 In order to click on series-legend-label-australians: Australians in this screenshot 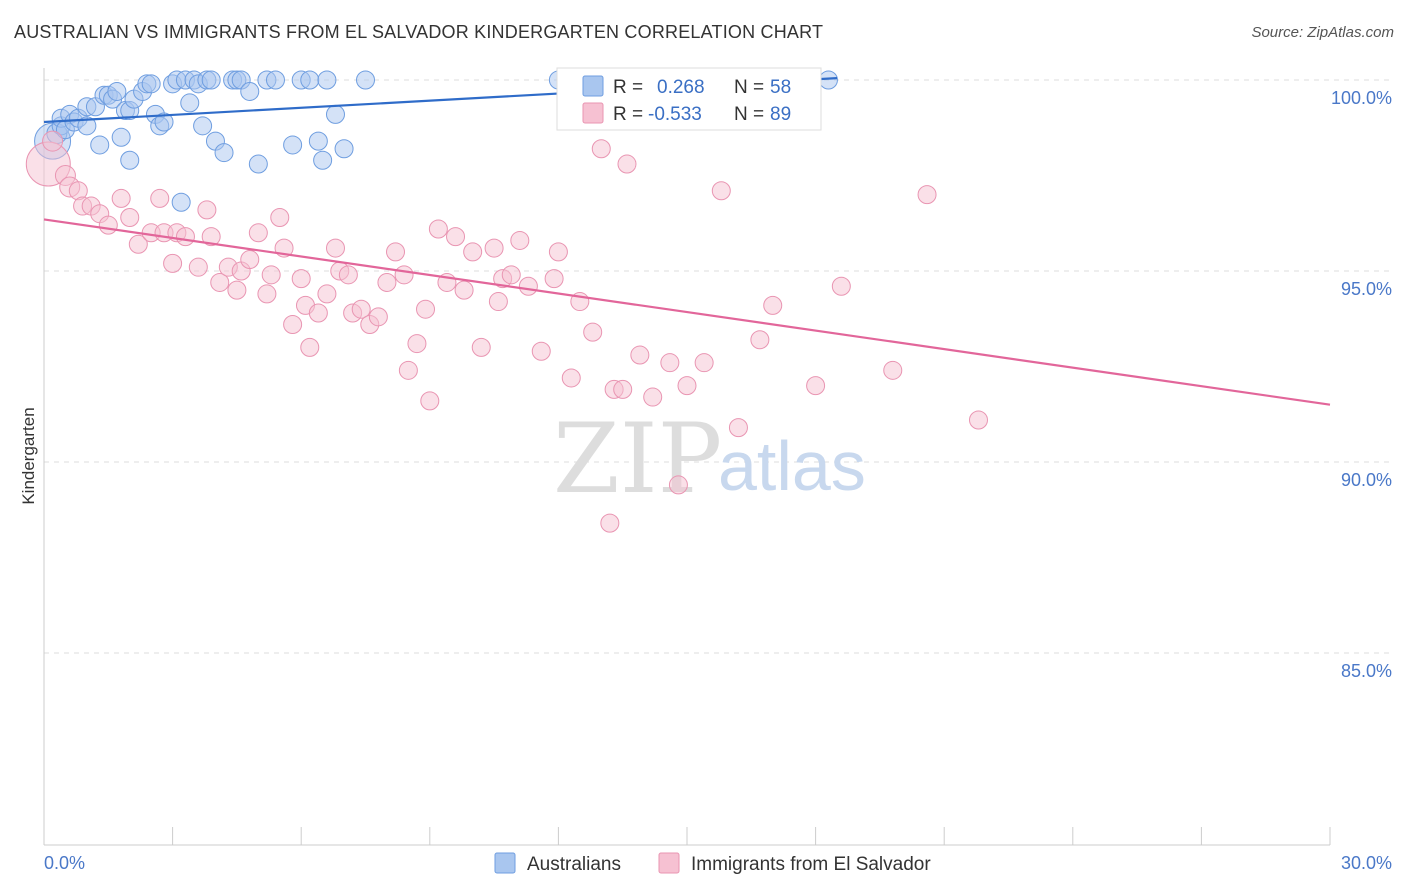, I will do `click(574, 864)`.